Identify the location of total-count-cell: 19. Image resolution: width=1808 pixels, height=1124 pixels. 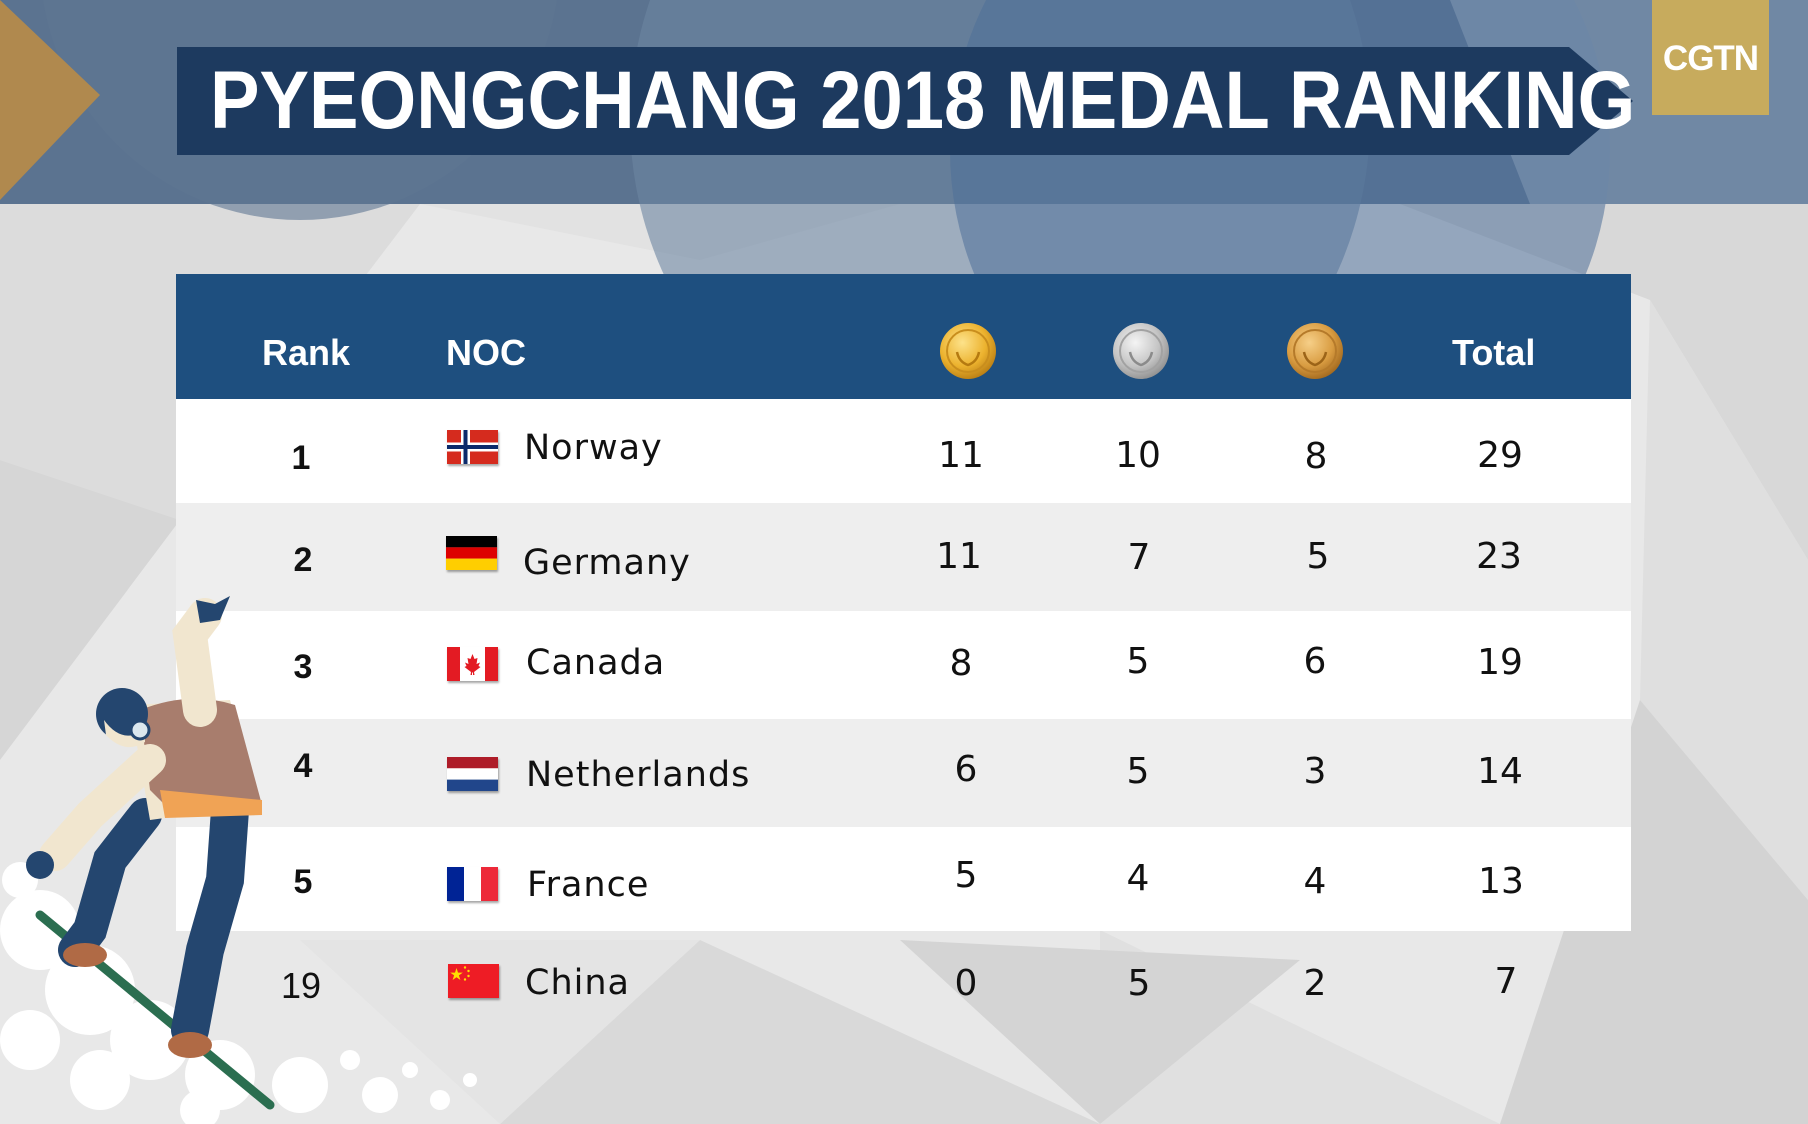
(1500, 662).